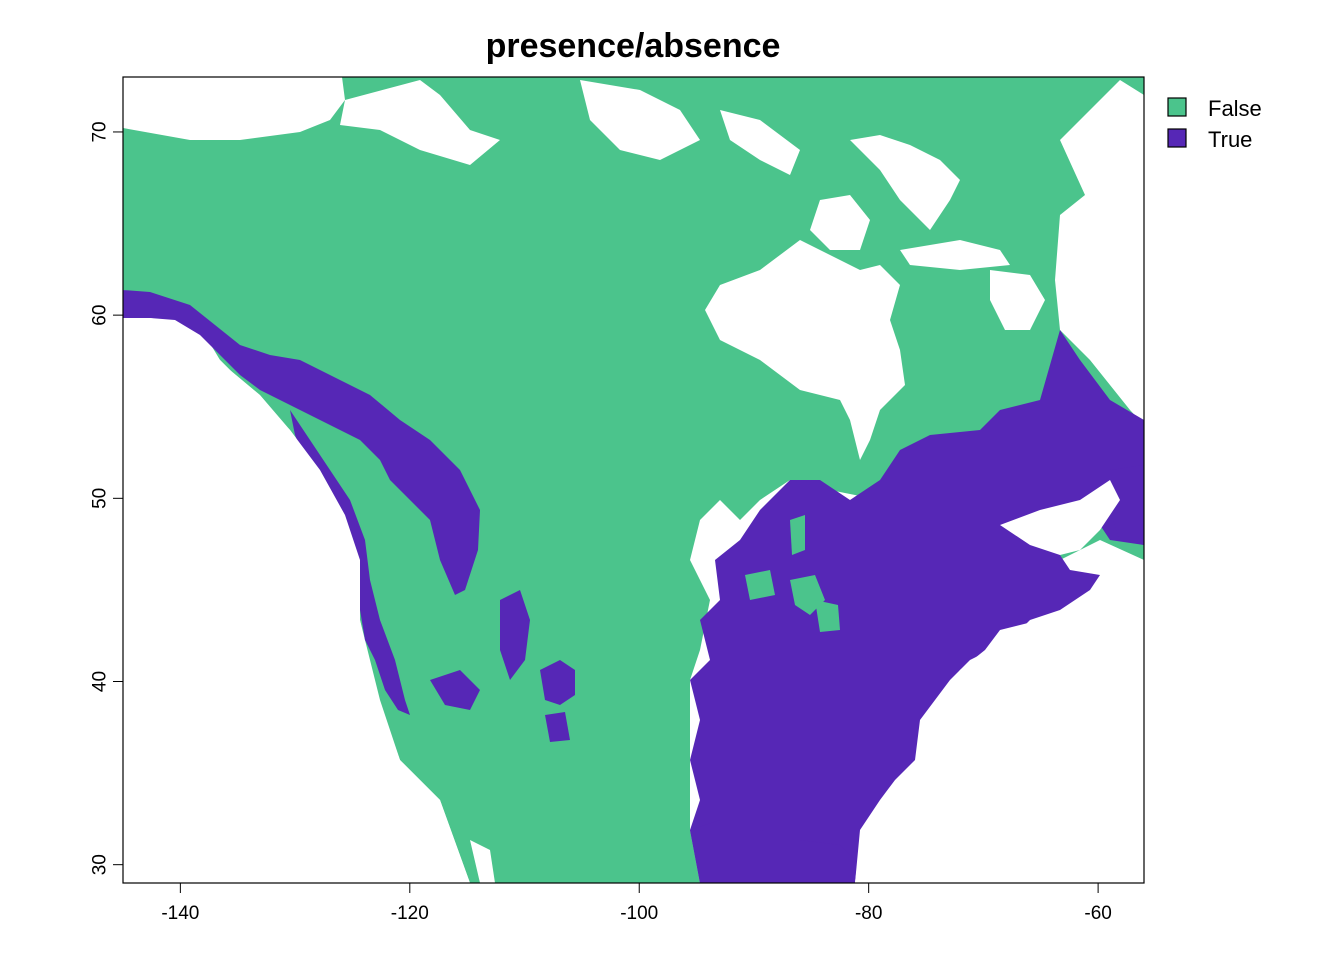  Describe the element at coordinates (100, 681) in the screenshot. I see `y-tick-label: 40` at that location.